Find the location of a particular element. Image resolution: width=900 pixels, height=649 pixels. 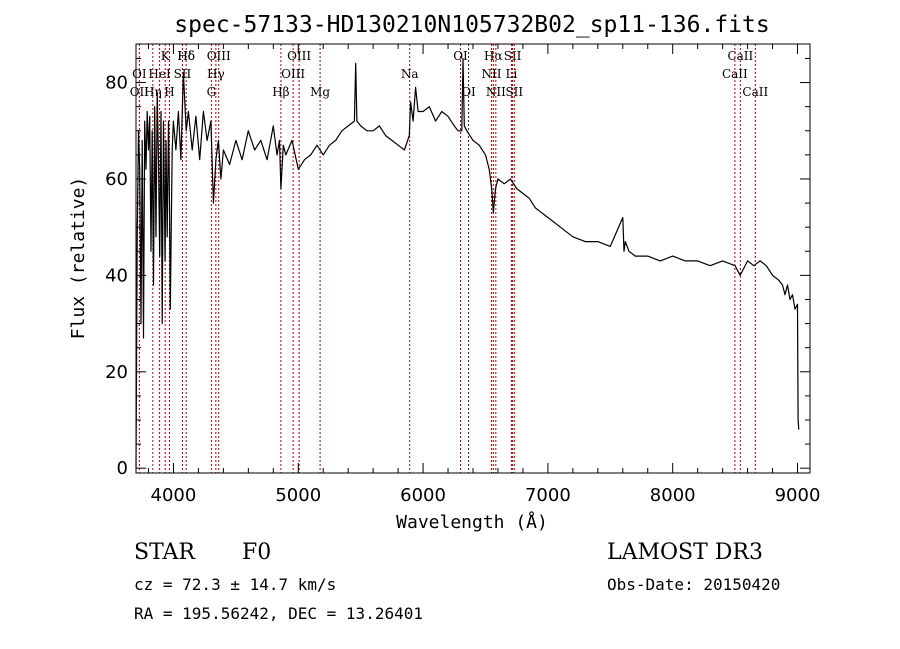

x-axis-label: Wavelength (Å) is located at coordinates (472, 522).